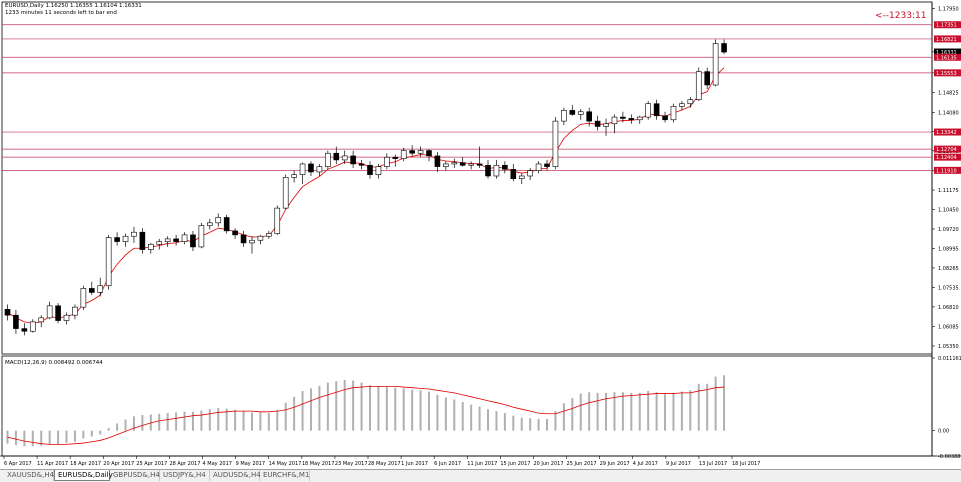 The height and width of the screenshot is (482, 961). I want to click on tab-audusd-h4: AUDUSD&,H4, so click(235, 475).